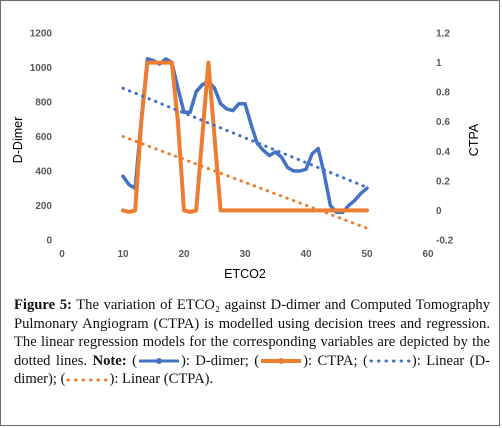 This screenshot has height=428, width=502. I want to click on legend-ctpa-label: : CTPA;, so click(335, 360).